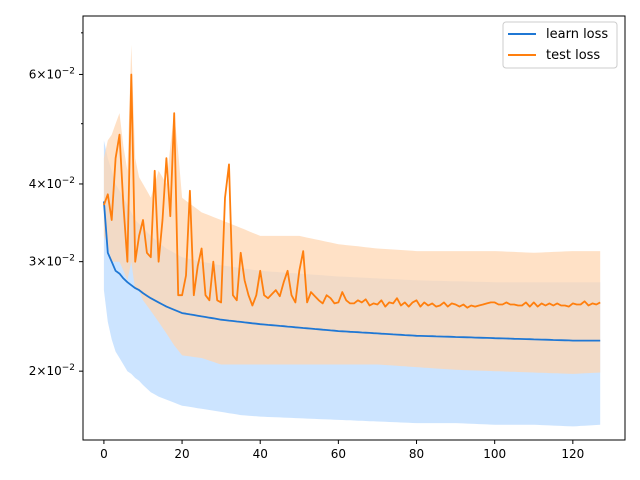  I want to click on x-axis: 0 20 40 60 80 100 120, so click(342, 450).